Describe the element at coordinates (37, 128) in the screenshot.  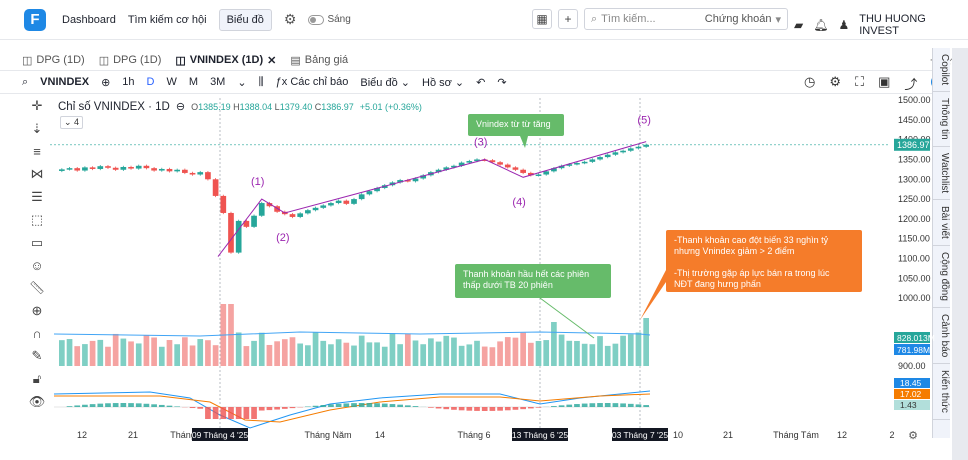
I see `cursor-icon: ⇣` at that location.